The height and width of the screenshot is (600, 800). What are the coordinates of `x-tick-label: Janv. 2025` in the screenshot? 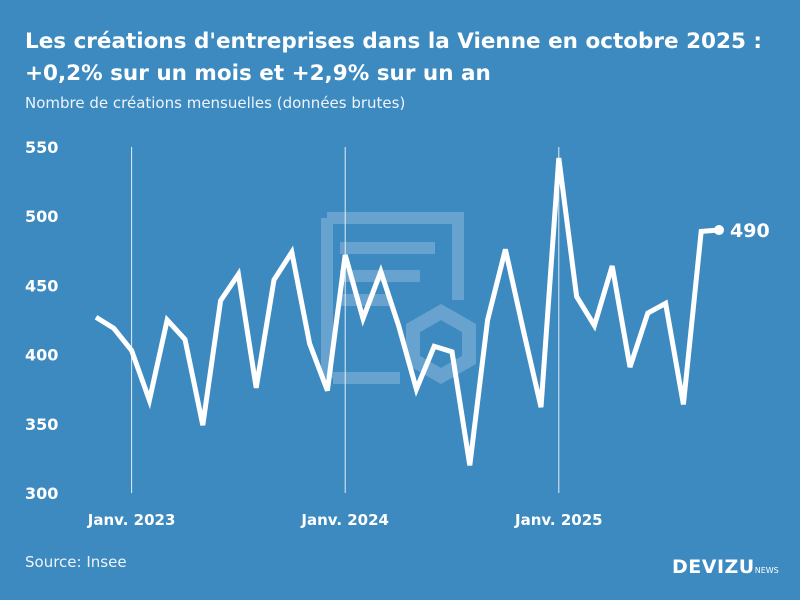 It's located at (558, 520).